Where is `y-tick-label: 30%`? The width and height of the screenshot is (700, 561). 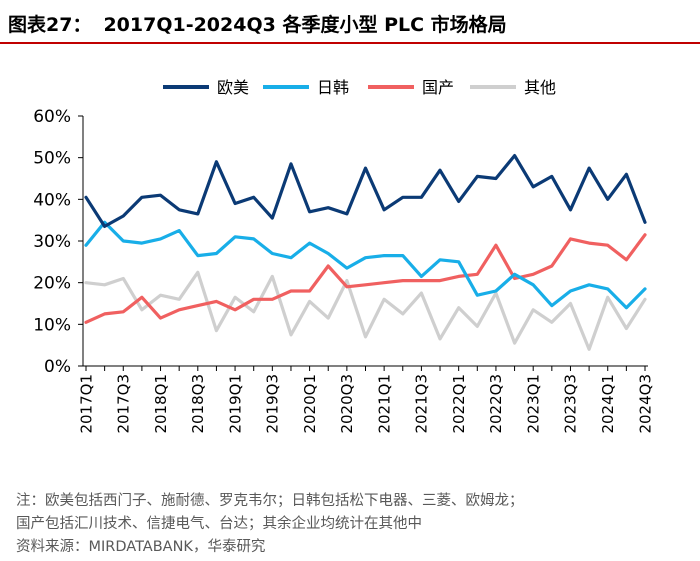 y-tick-label: 30% is located at coordinates (52, 242).